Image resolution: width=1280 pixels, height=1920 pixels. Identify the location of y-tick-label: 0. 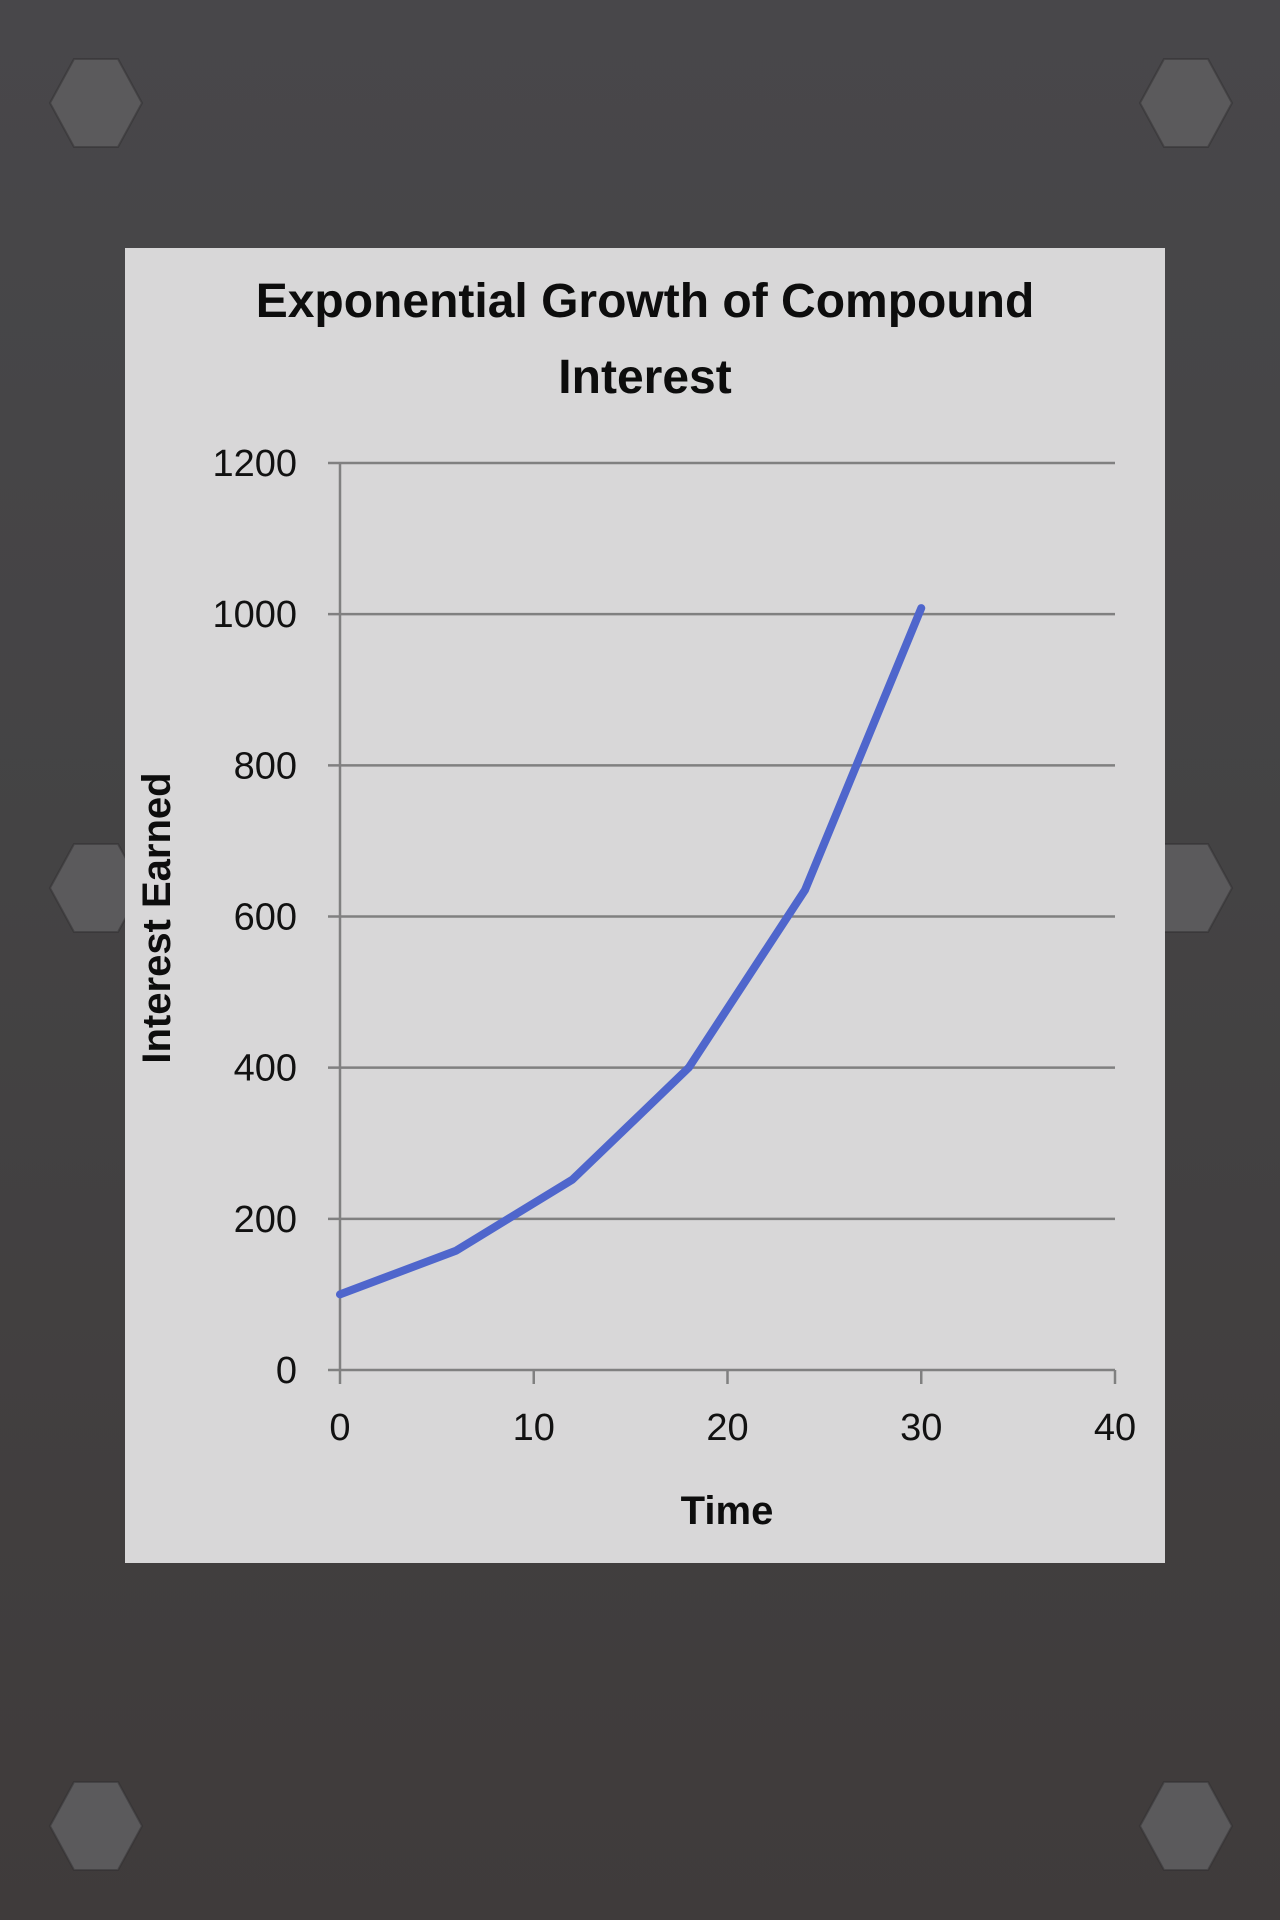
(286, 1371).